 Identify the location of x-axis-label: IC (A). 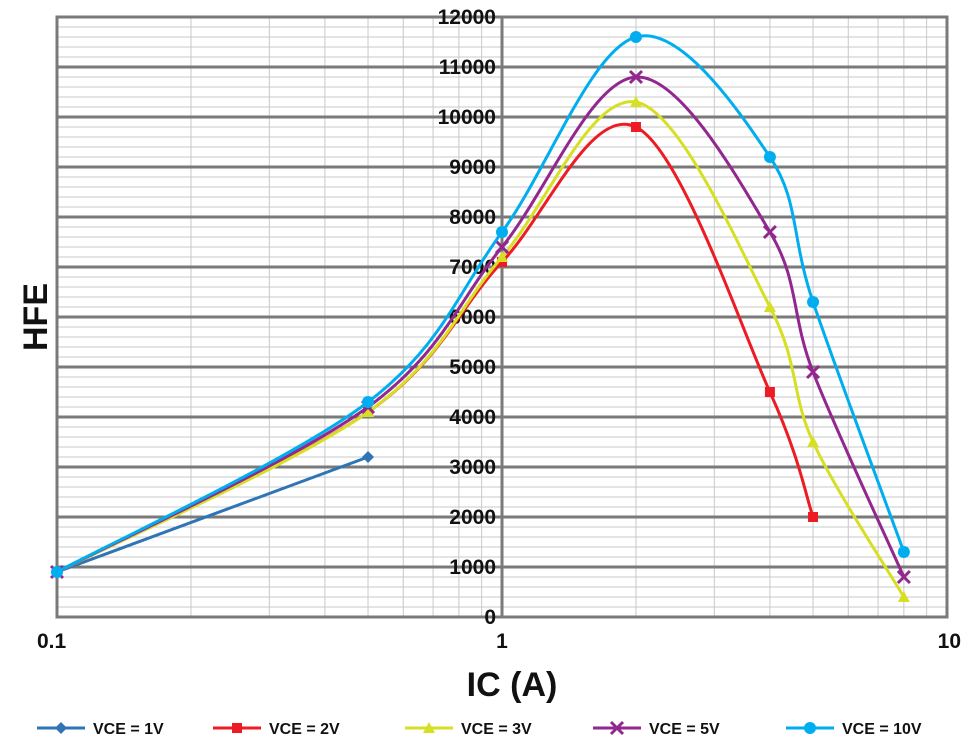
(512, 685).